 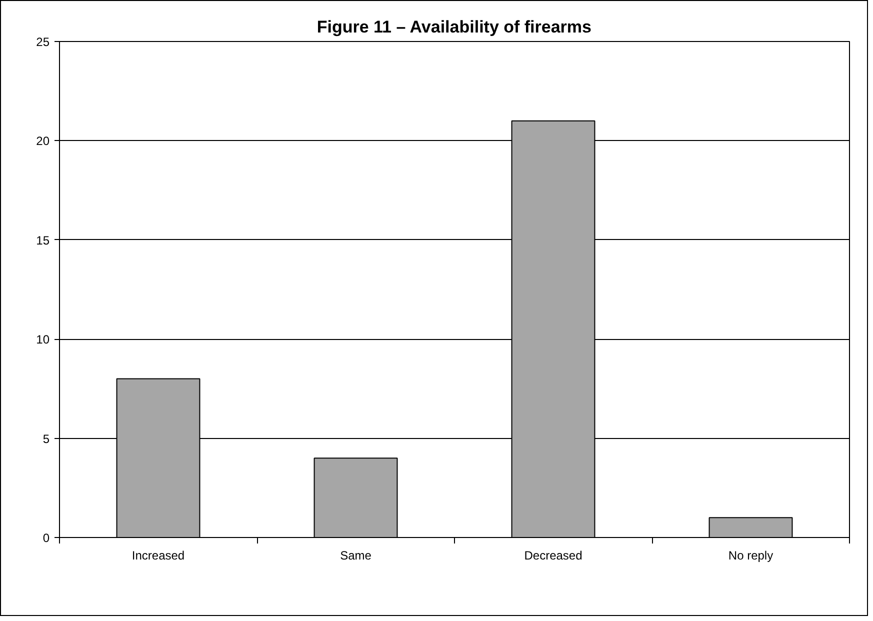 What do you see at coordinates (553, 555) in the screenshot?
I see `x-tick-label: Decreased` at bounding box center [553, 555].